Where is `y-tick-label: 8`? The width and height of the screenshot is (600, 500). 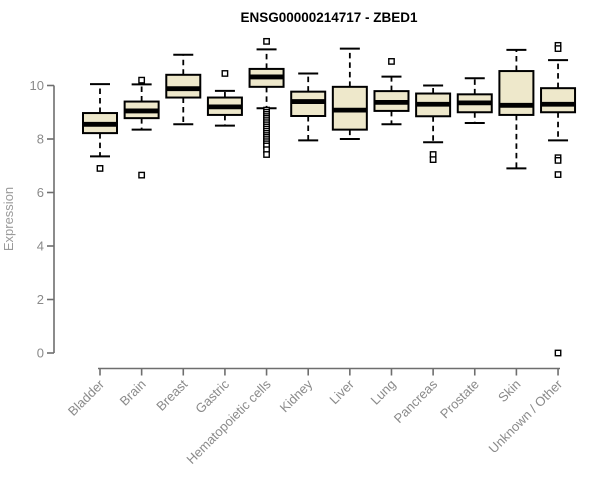 y-tick-label: 8 is located at coordinates (40, 139).